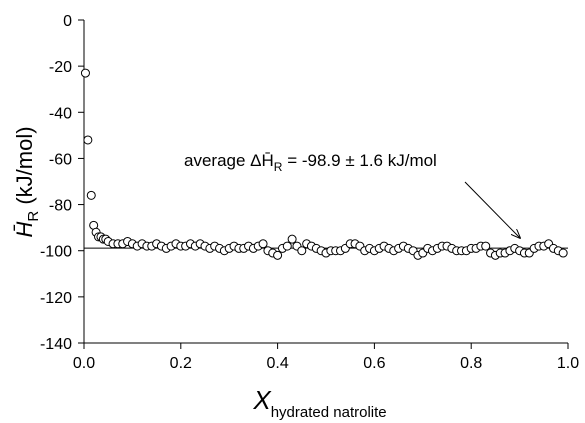 The height and width of the screenshot is (423, 585). What do you see at coordinates (56, 252) in the screenshot?
I see `y-tick-label: -100` at bounding box center [56, 252].